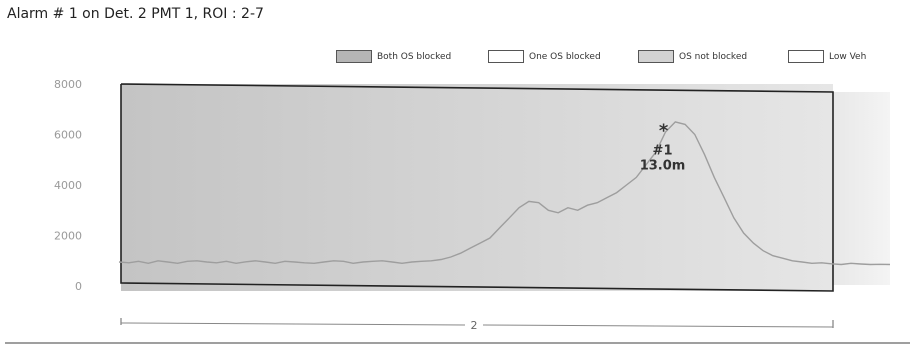  What do you see at coordinates (565, 56) in the screenshot?
I see `legend-label-one-os-blocked: One OS blocked` at bounding box center [565, 56].